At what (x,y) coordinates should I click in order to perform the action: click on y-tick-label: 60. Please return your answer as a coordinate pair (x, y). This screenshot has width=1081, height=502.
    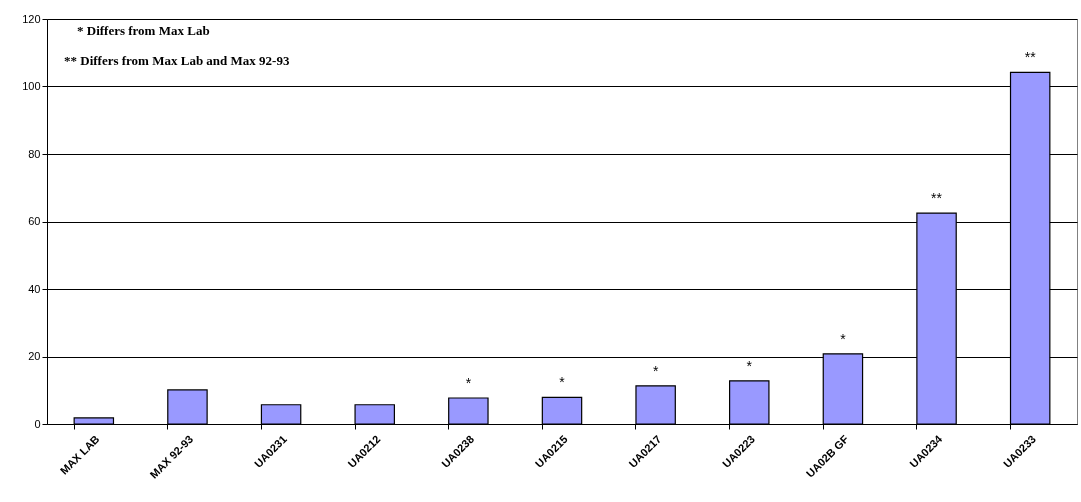
    Looking at the image, I should click on (34, 221).